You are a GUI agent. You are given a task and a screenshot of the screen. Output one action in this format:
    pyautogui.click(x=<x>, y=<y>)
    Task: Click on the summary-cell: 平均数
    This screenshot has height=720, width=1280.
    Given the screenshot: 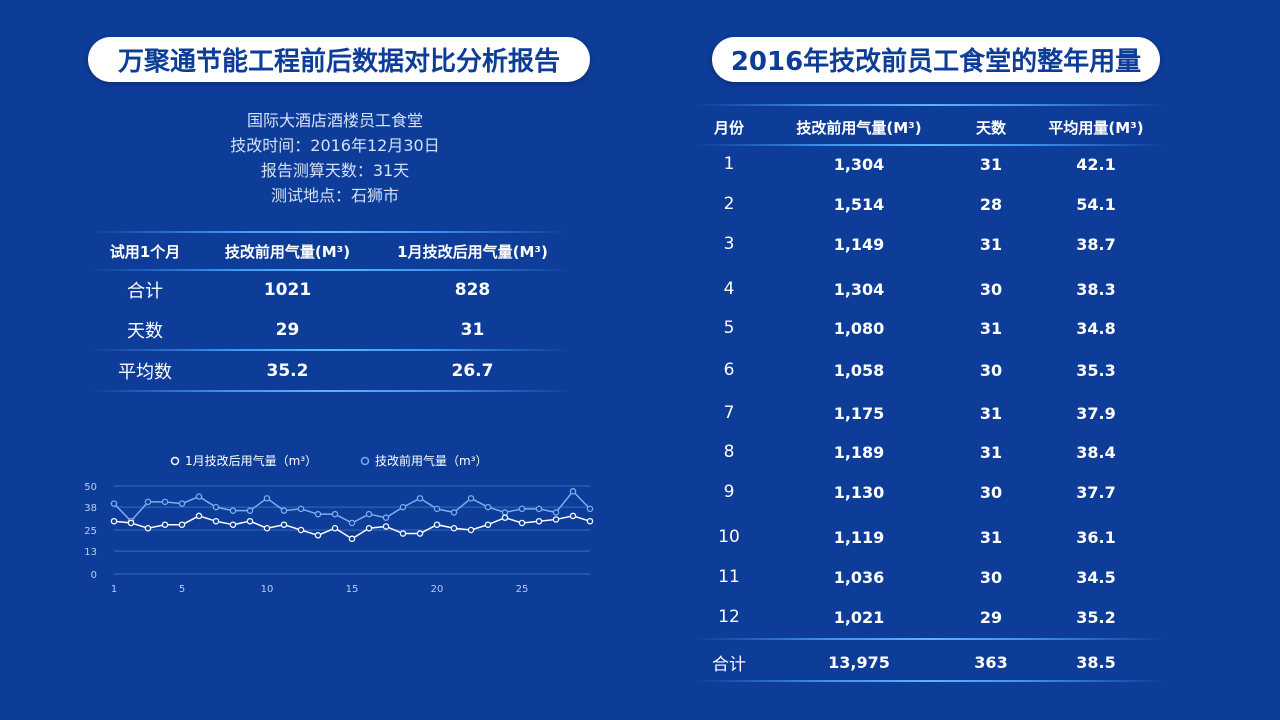 What is the action you would take?
    pyautogui.click(x=145, y=372)
    